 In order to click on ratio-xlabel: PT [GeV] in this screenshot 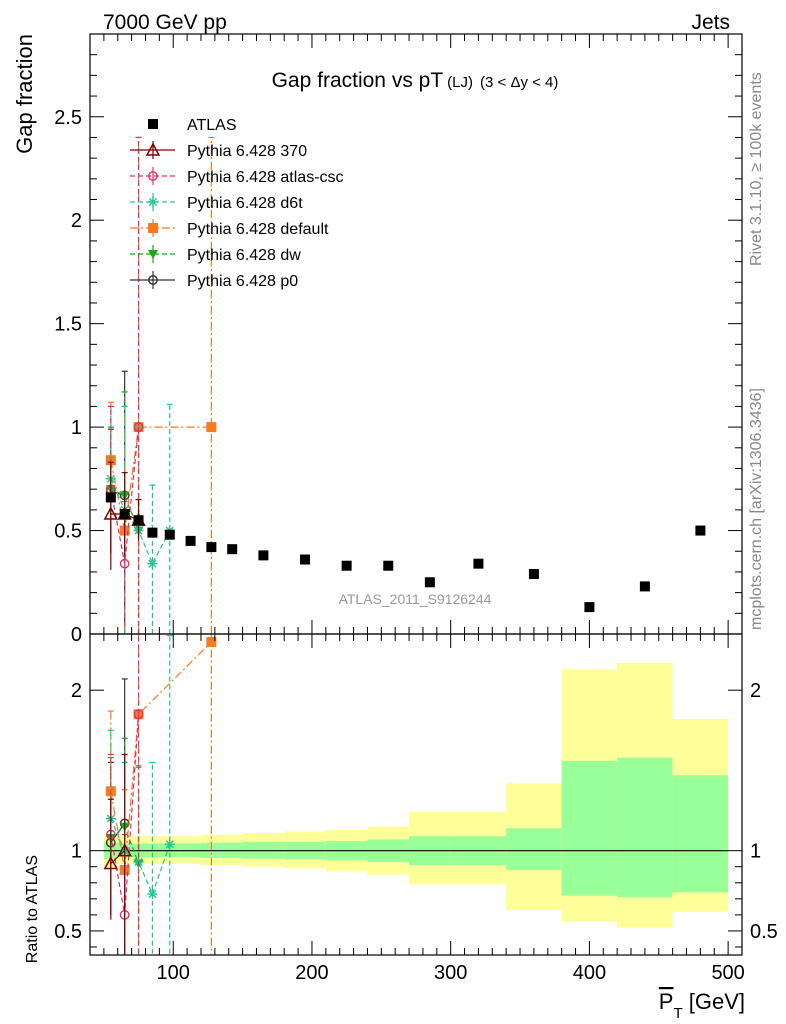, I will do `click(702, 1005)`.